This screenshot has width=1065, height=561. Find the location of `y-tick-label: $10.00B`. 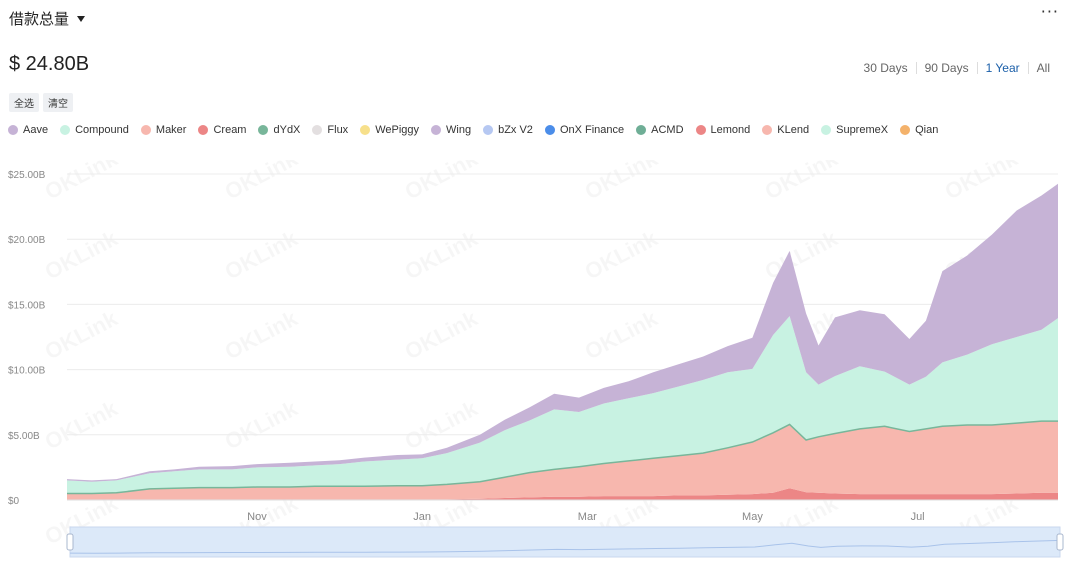

y-tick-label: $10.00B is located at coordinates (27, 371).